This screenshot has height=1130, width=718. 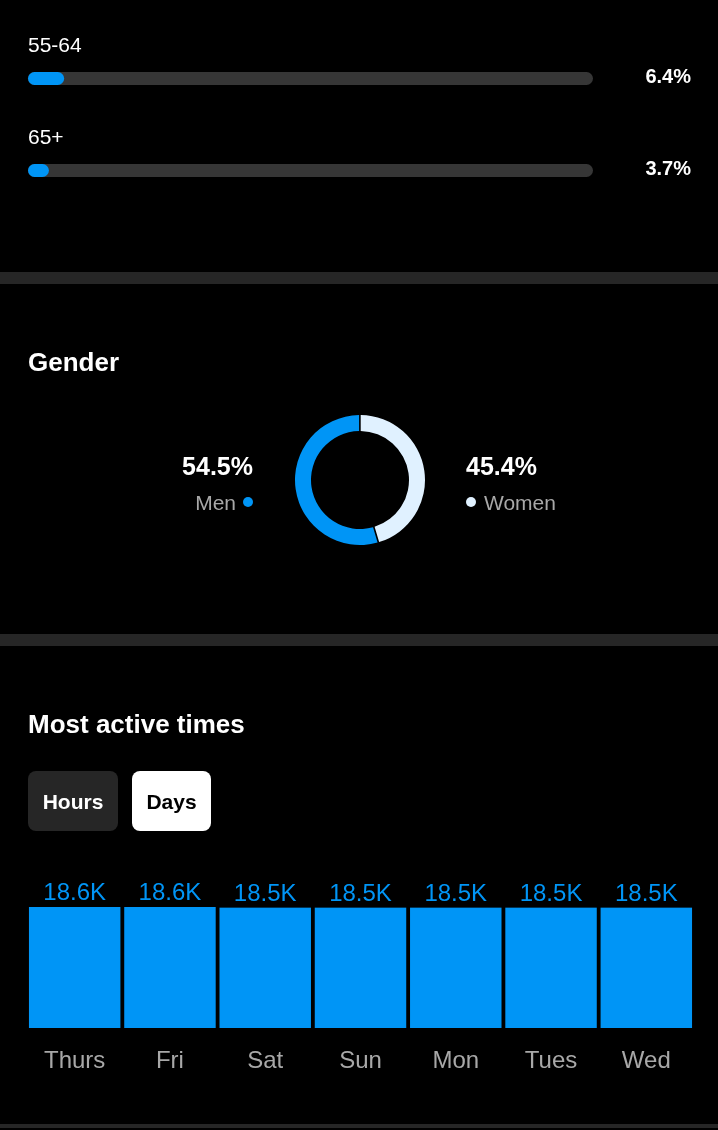 I want to click on legend-label: Women, so click(x=520, y=502).